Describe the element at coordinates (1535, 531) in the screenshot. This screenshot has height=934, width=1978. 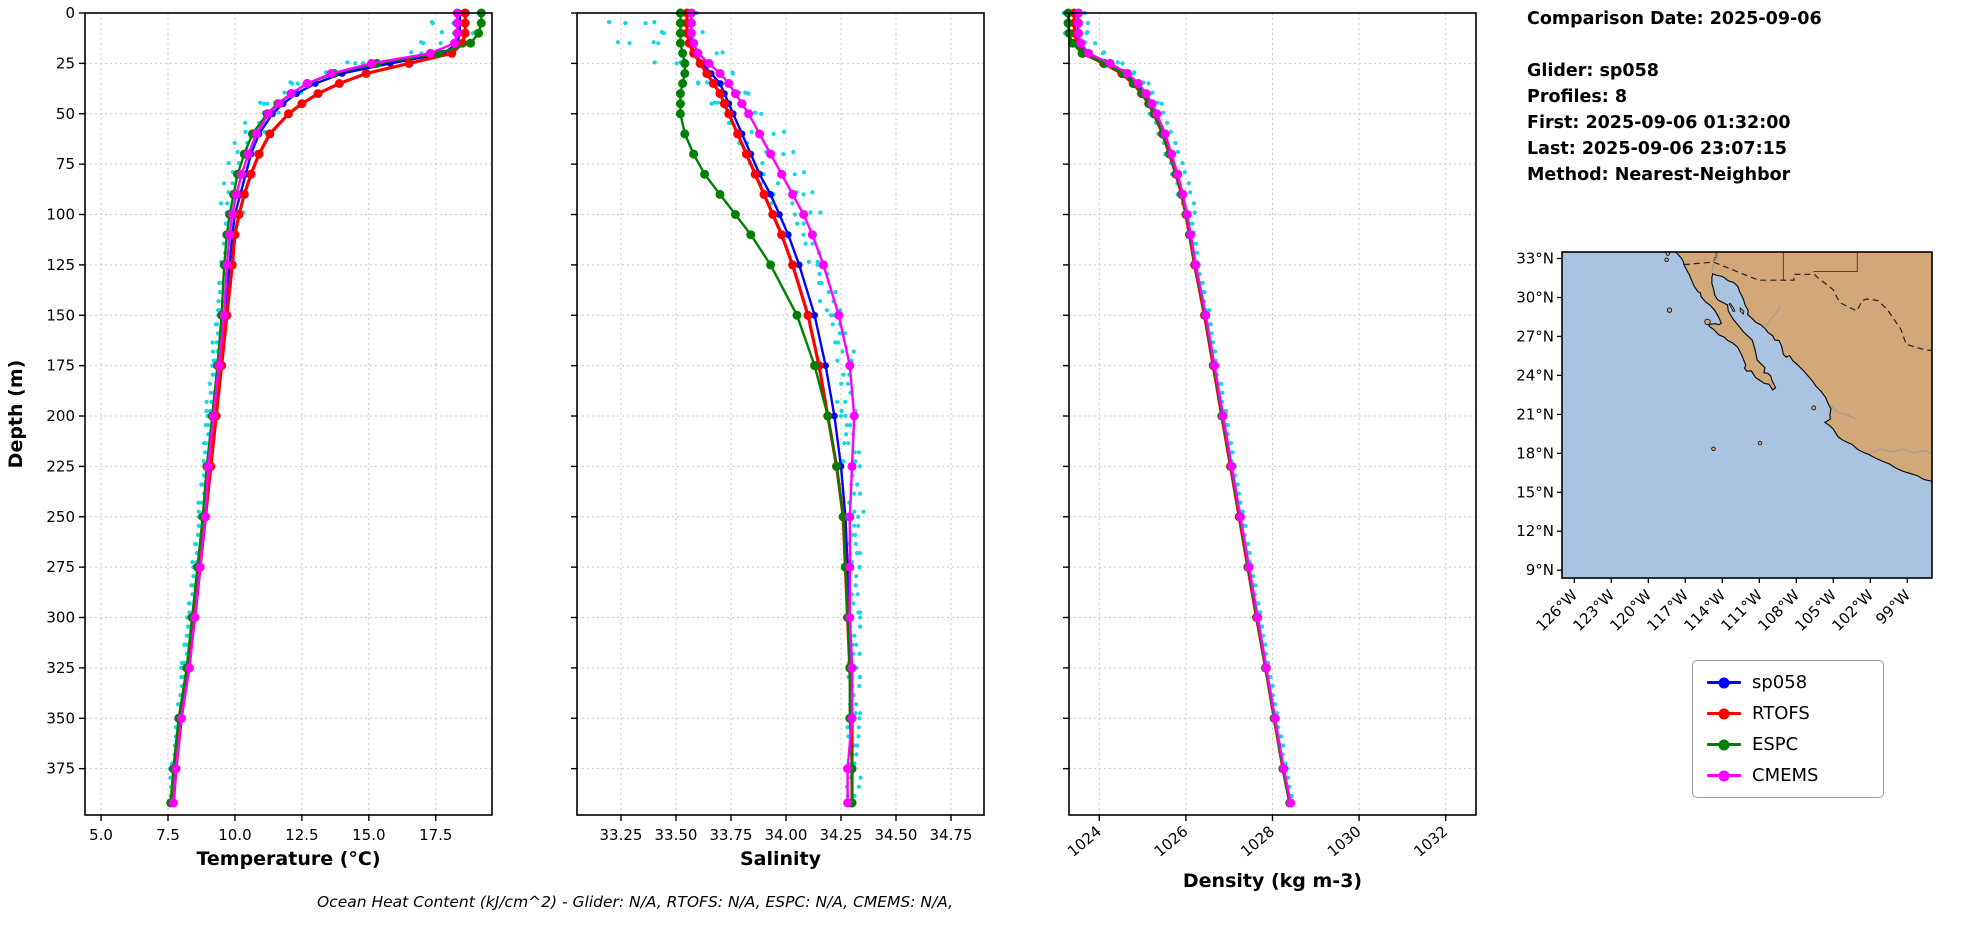
I see `map-lat-tick: 12°N` at that location.